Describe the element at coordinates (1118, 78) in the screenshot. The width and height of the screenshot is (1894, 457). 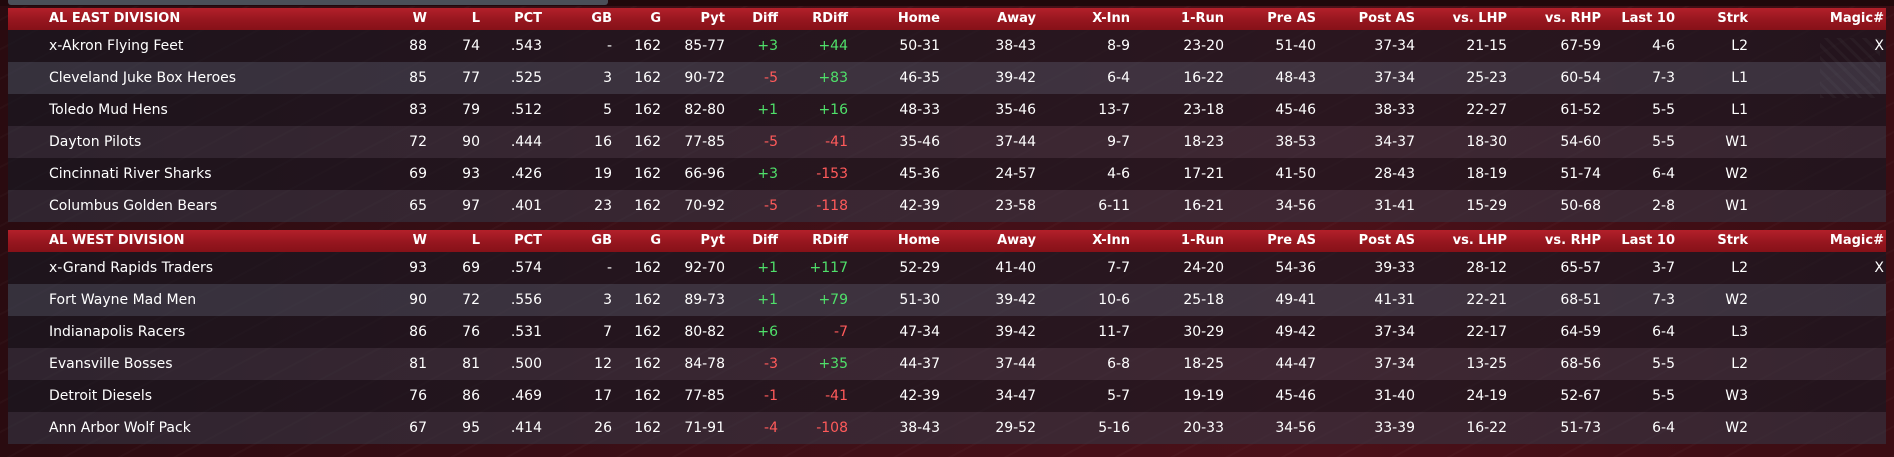
I see `cell-xinn: 6-4` at that location.